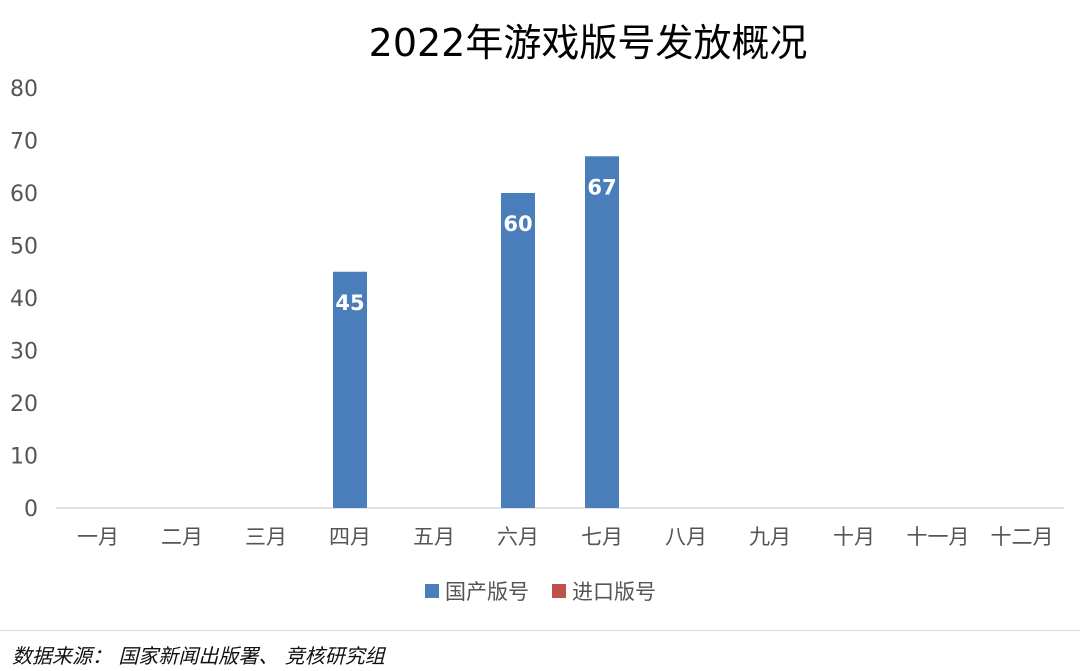 This screenshot has width=1080, height=671. Describe the element at coordinates (1022, 537) in the screenshot. I see `x-tick-label-11: 十二月` at that location.